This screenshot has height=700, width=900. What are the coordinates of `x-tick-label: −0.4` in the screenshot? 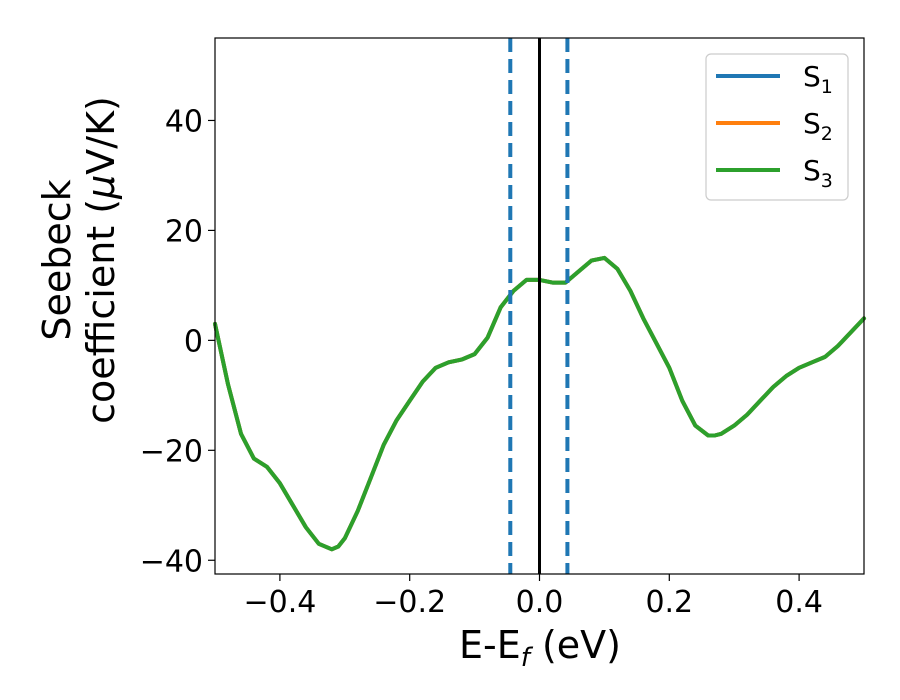 It's located at (279, 602).